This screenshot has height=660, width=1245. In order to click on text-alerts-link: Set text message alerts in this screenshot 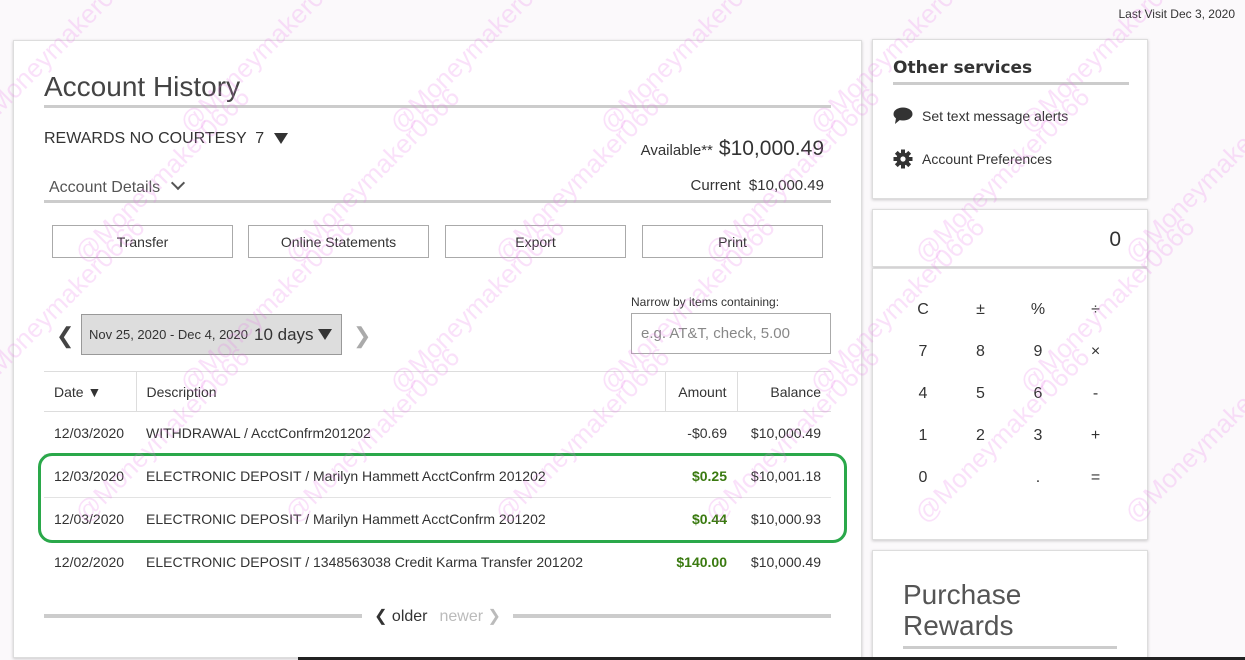, I will do `click(980, 116)`.